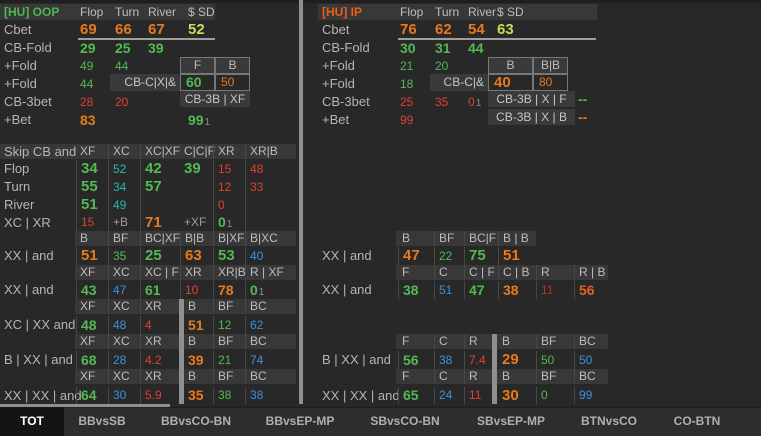  Describe the element at coordinates (476, 48) in the screenshot. I see `stat-value: 44` at that location.